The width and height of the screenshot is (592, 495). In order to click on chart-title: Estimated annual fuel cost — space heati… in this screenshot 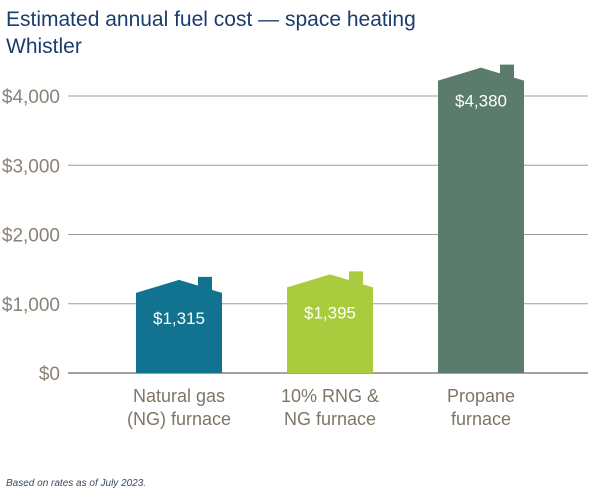, I will do `click(211, 33)`.